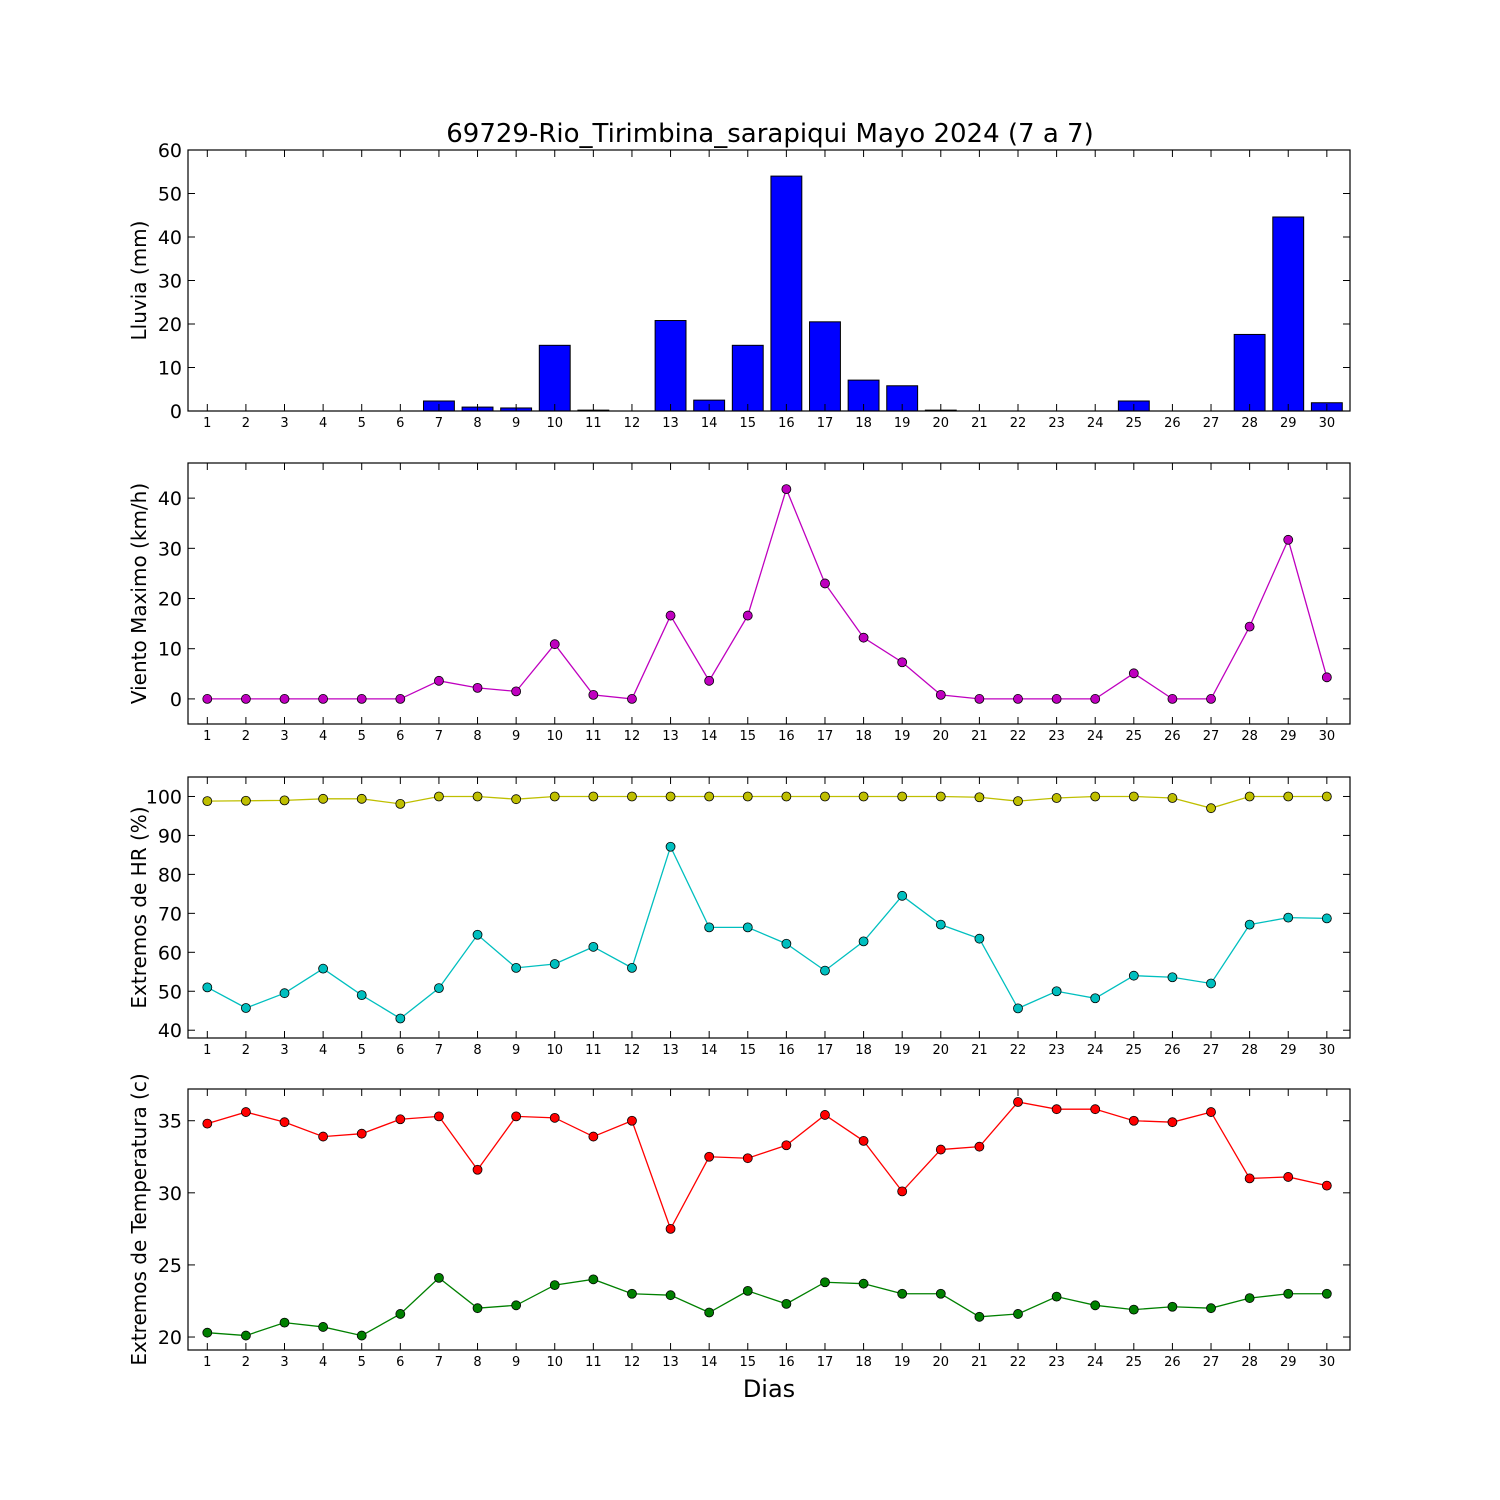 This screenshot has width=1500, height=1500. Describe the element at coordinates (941, 1362) in the screenshot. I see `x-tick-label: 20` at that location.